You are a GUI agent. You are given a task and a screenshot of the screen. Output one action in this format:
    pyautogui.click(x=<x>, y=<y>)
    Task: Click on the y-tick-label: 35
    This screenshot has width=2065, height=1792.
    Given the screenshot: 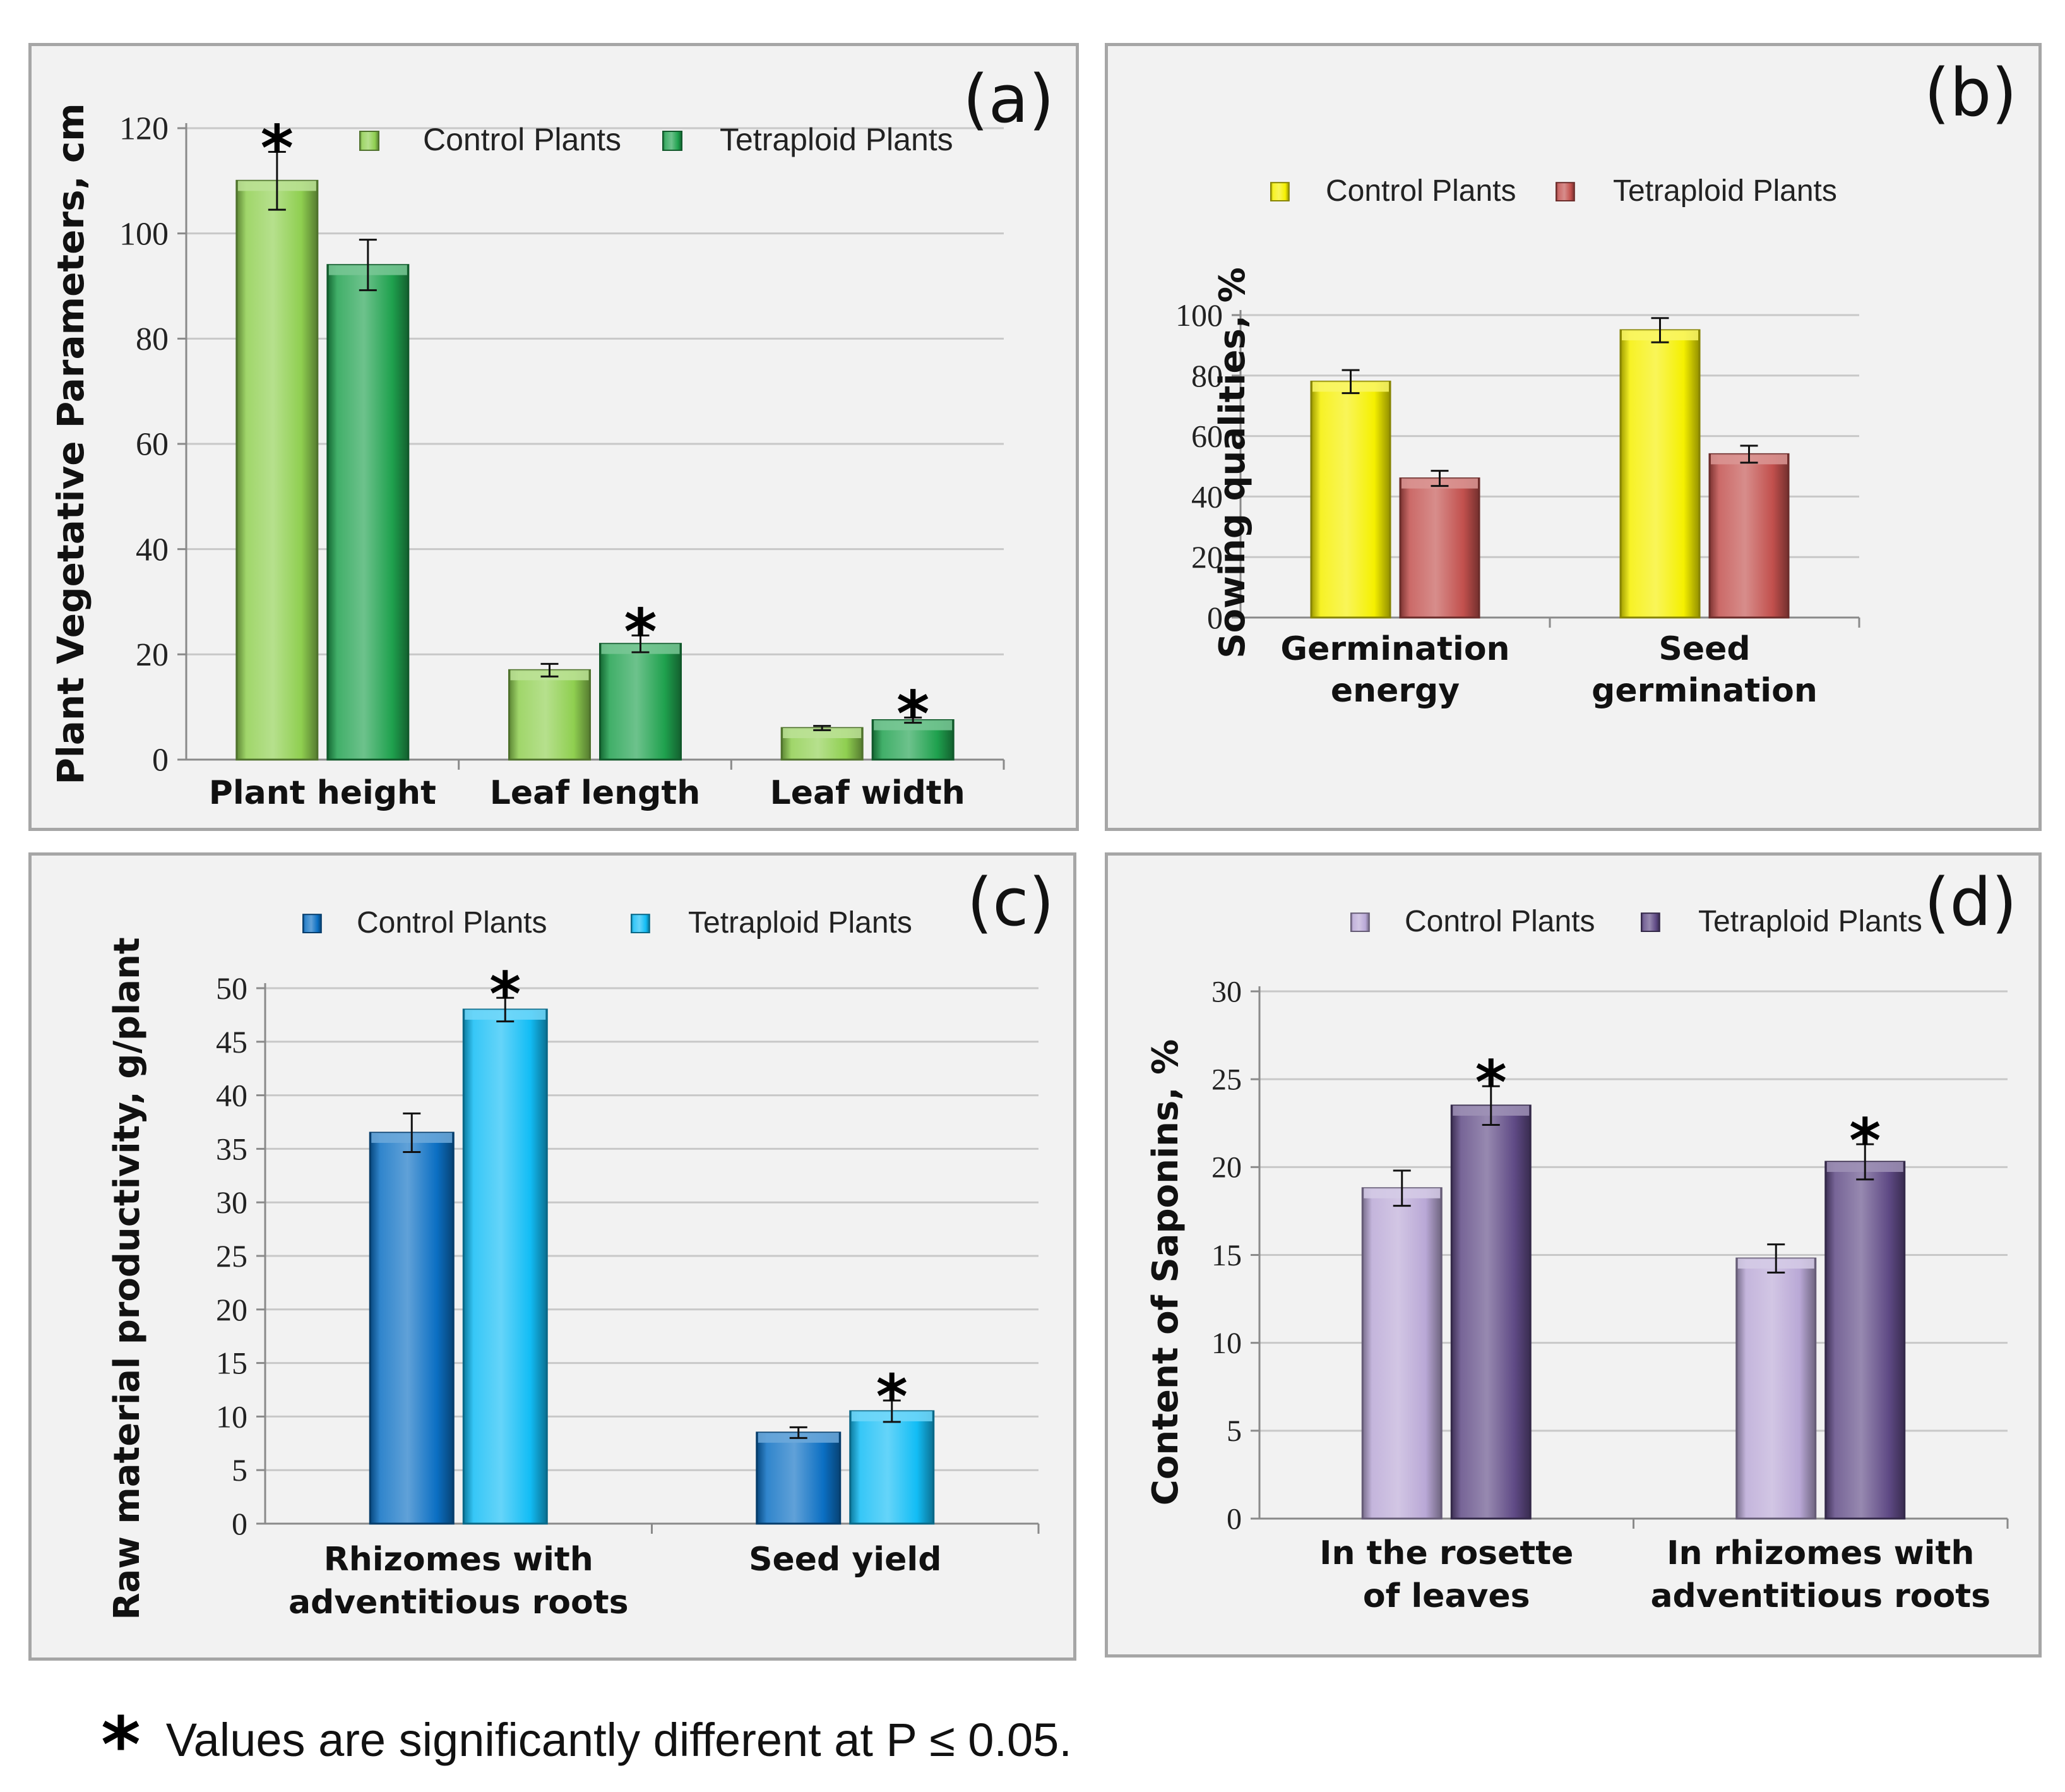 What is the action you would take?
    pyautogui.click(x=232, y=1148)
    